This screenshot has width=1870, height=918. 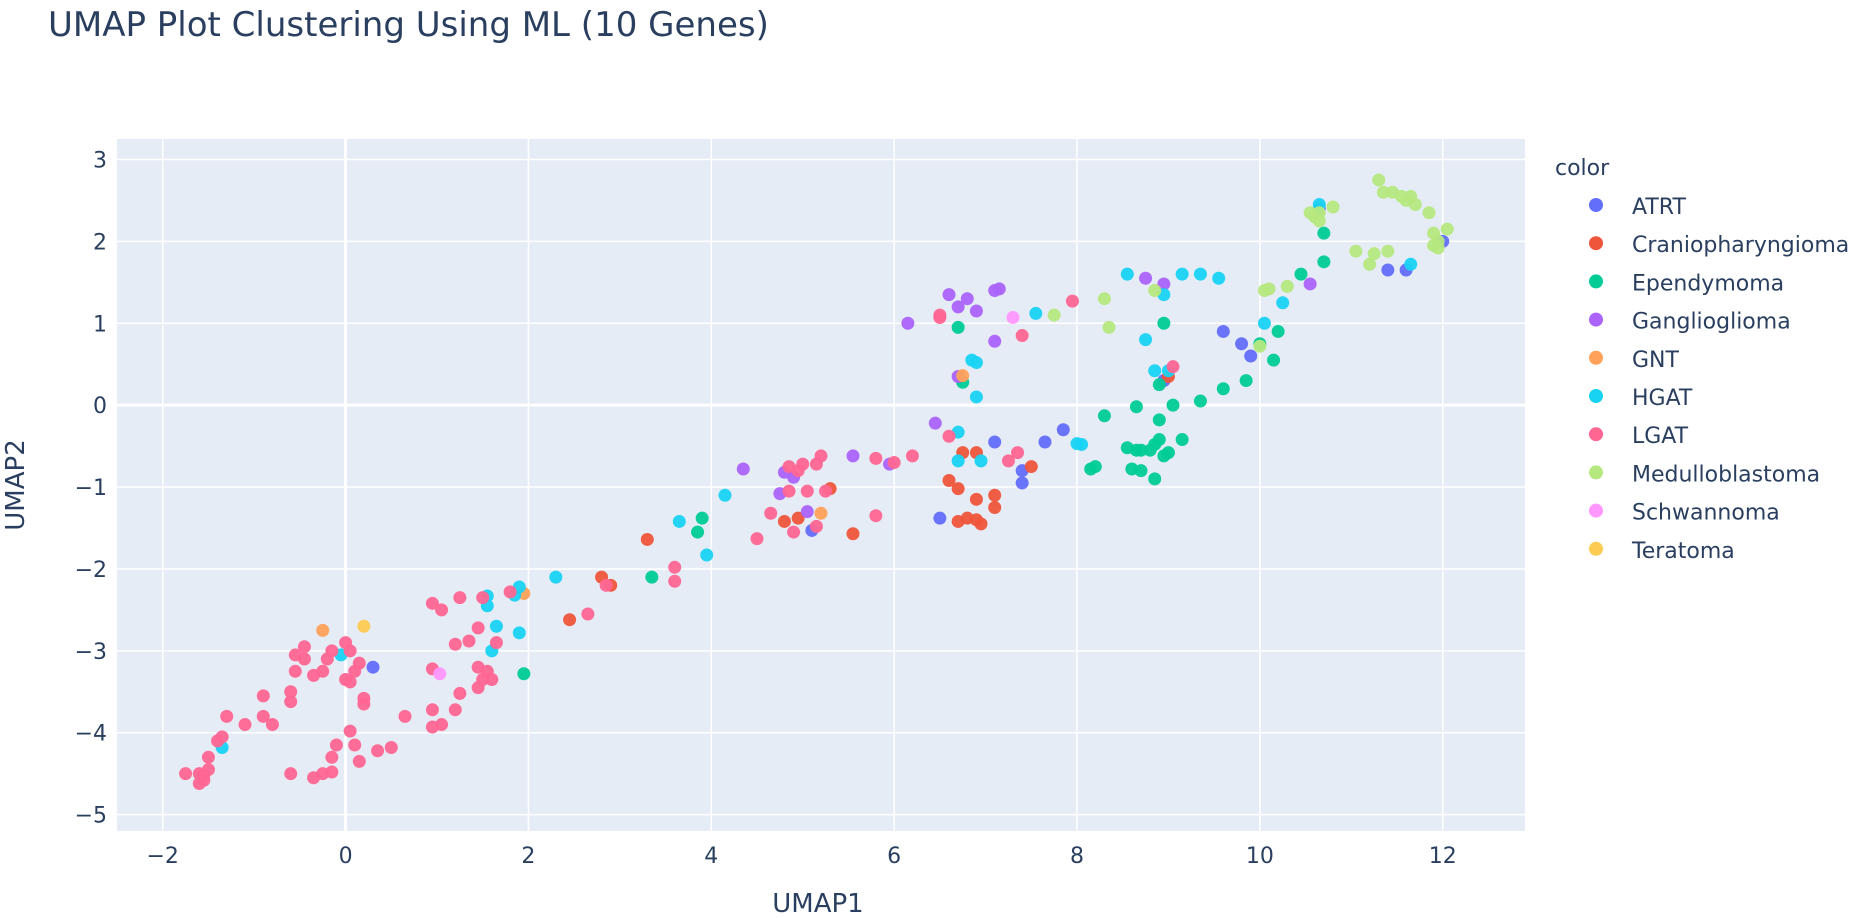 What do you see at coordinates (1684, 513) in the screenshot?
I see `legend-item-schwannoma: Schwannoma` at bounding box center [1684, 513].